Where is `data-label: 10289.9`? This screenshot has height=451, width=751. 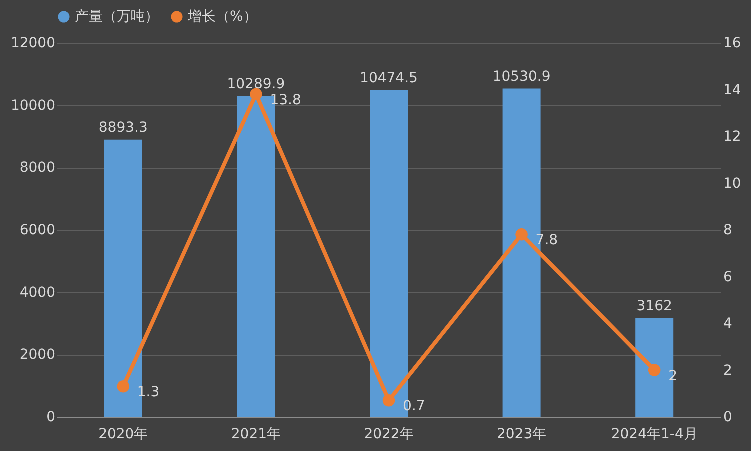
data-label: 10289.9 is located at coordinates (256, 84).